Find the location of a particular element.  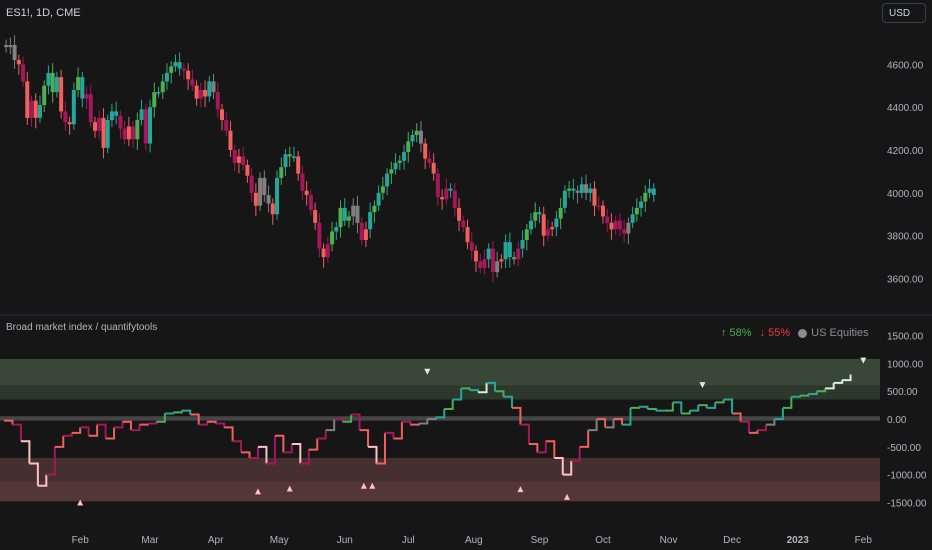

price-y-tick: 4000.00 is located at coordinates (905, 194).